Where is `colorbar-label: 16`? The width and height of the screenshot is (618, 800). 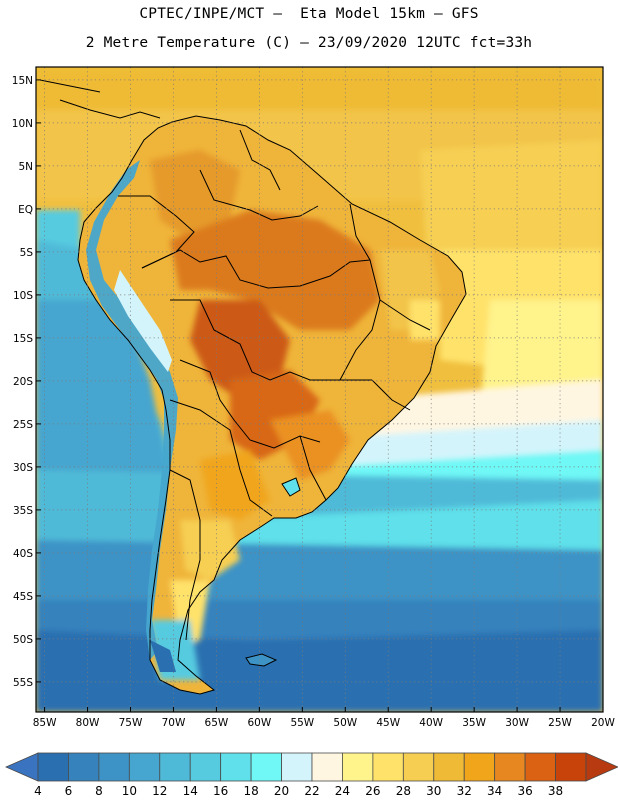
colorbar-label: 16 is located at coordinates (220, 791).